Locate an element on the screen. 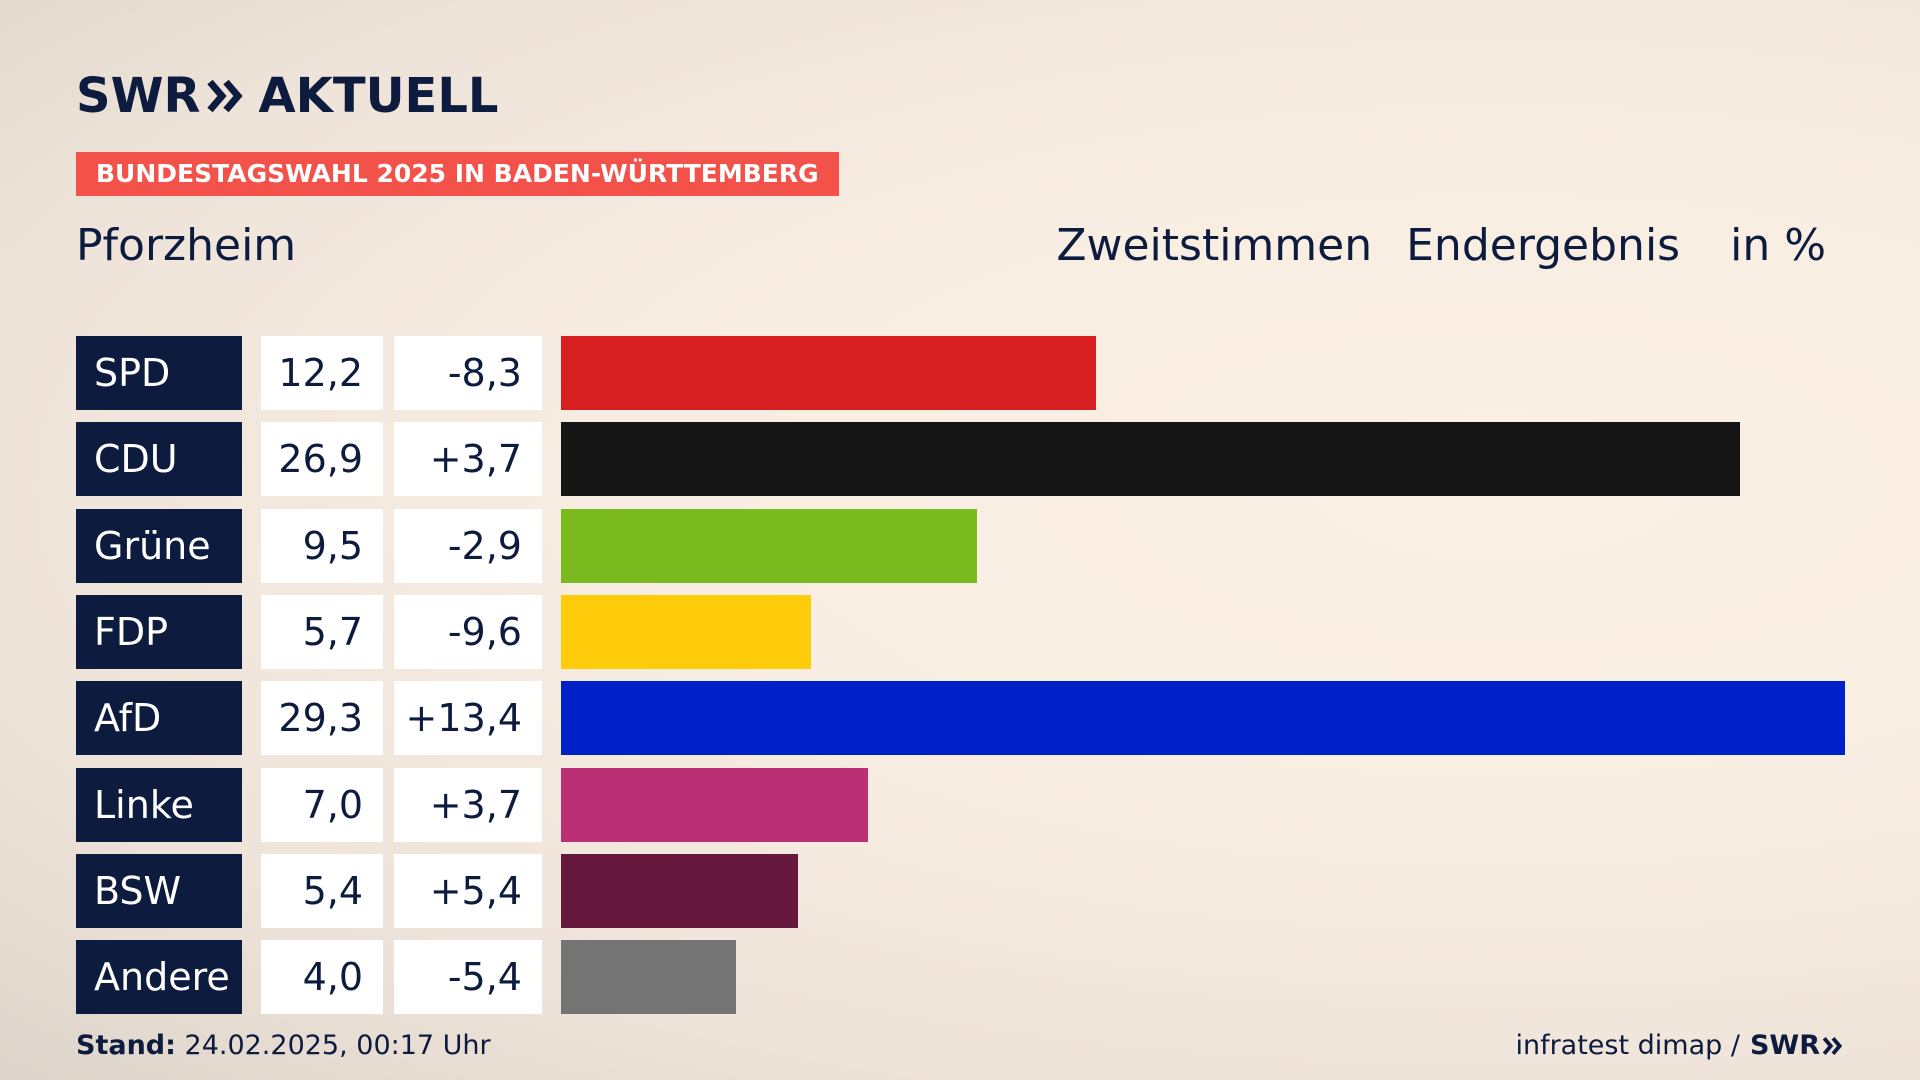  election-kicker: BUNDESTAGSWAHL 2025 IN BADEN-WÜRTTEMBERG is located at coordinates (457, 174).